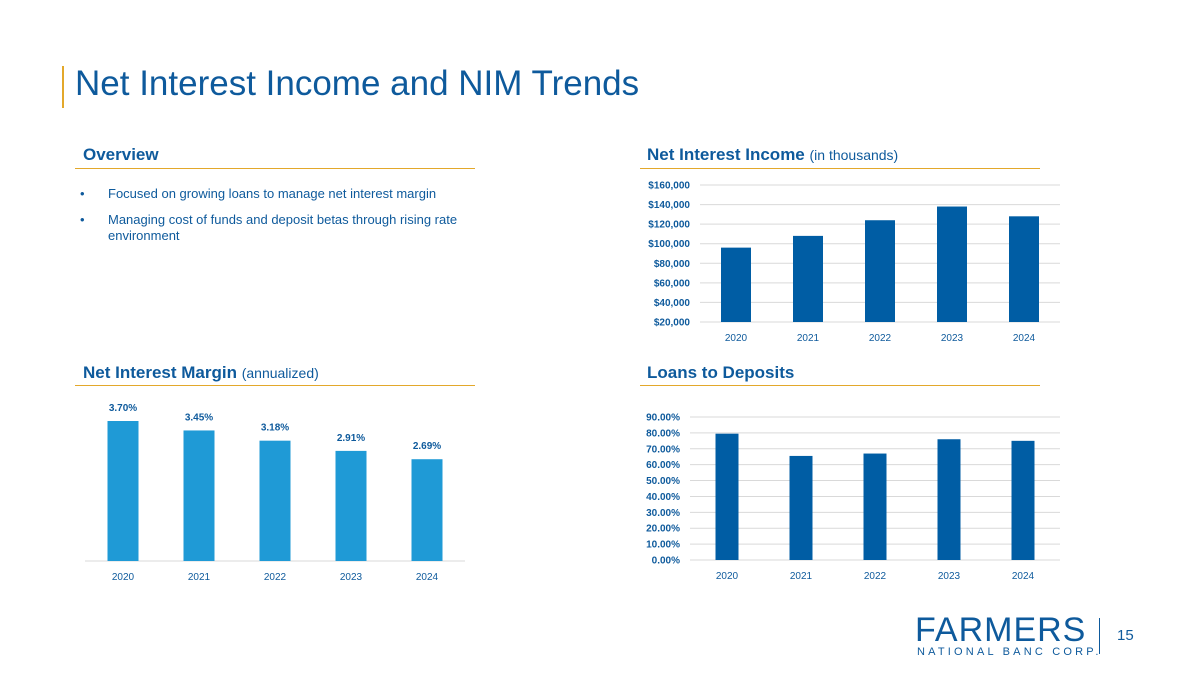  Describe the element at coordinates (663, 418) in the screenshot. I see `y-tick-label: 90.00%` at that location.